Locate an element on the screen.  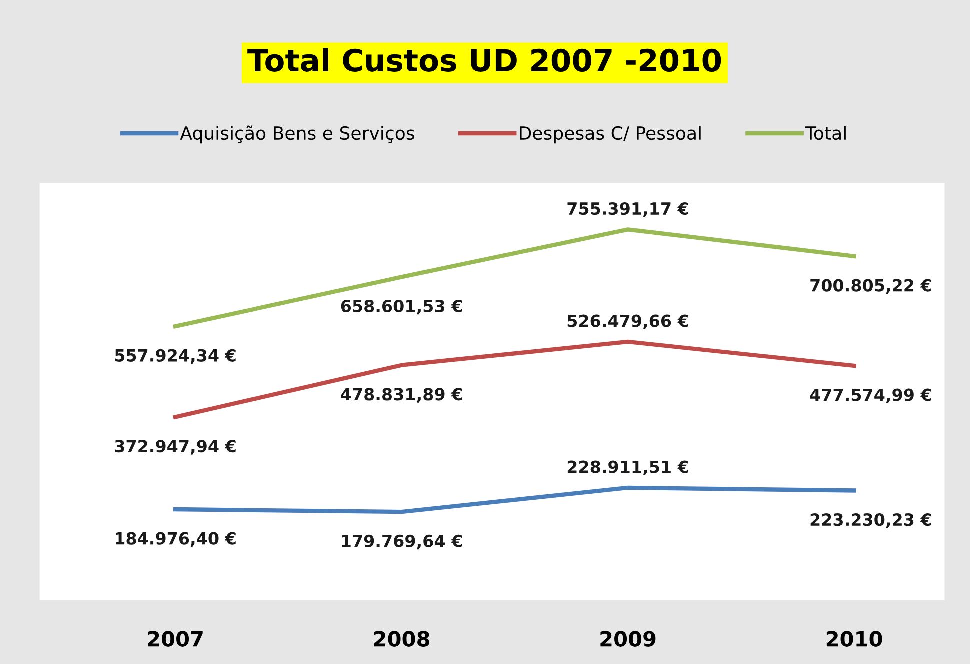
data-label: 700.805,22 € is located at coordinates (871, 286).